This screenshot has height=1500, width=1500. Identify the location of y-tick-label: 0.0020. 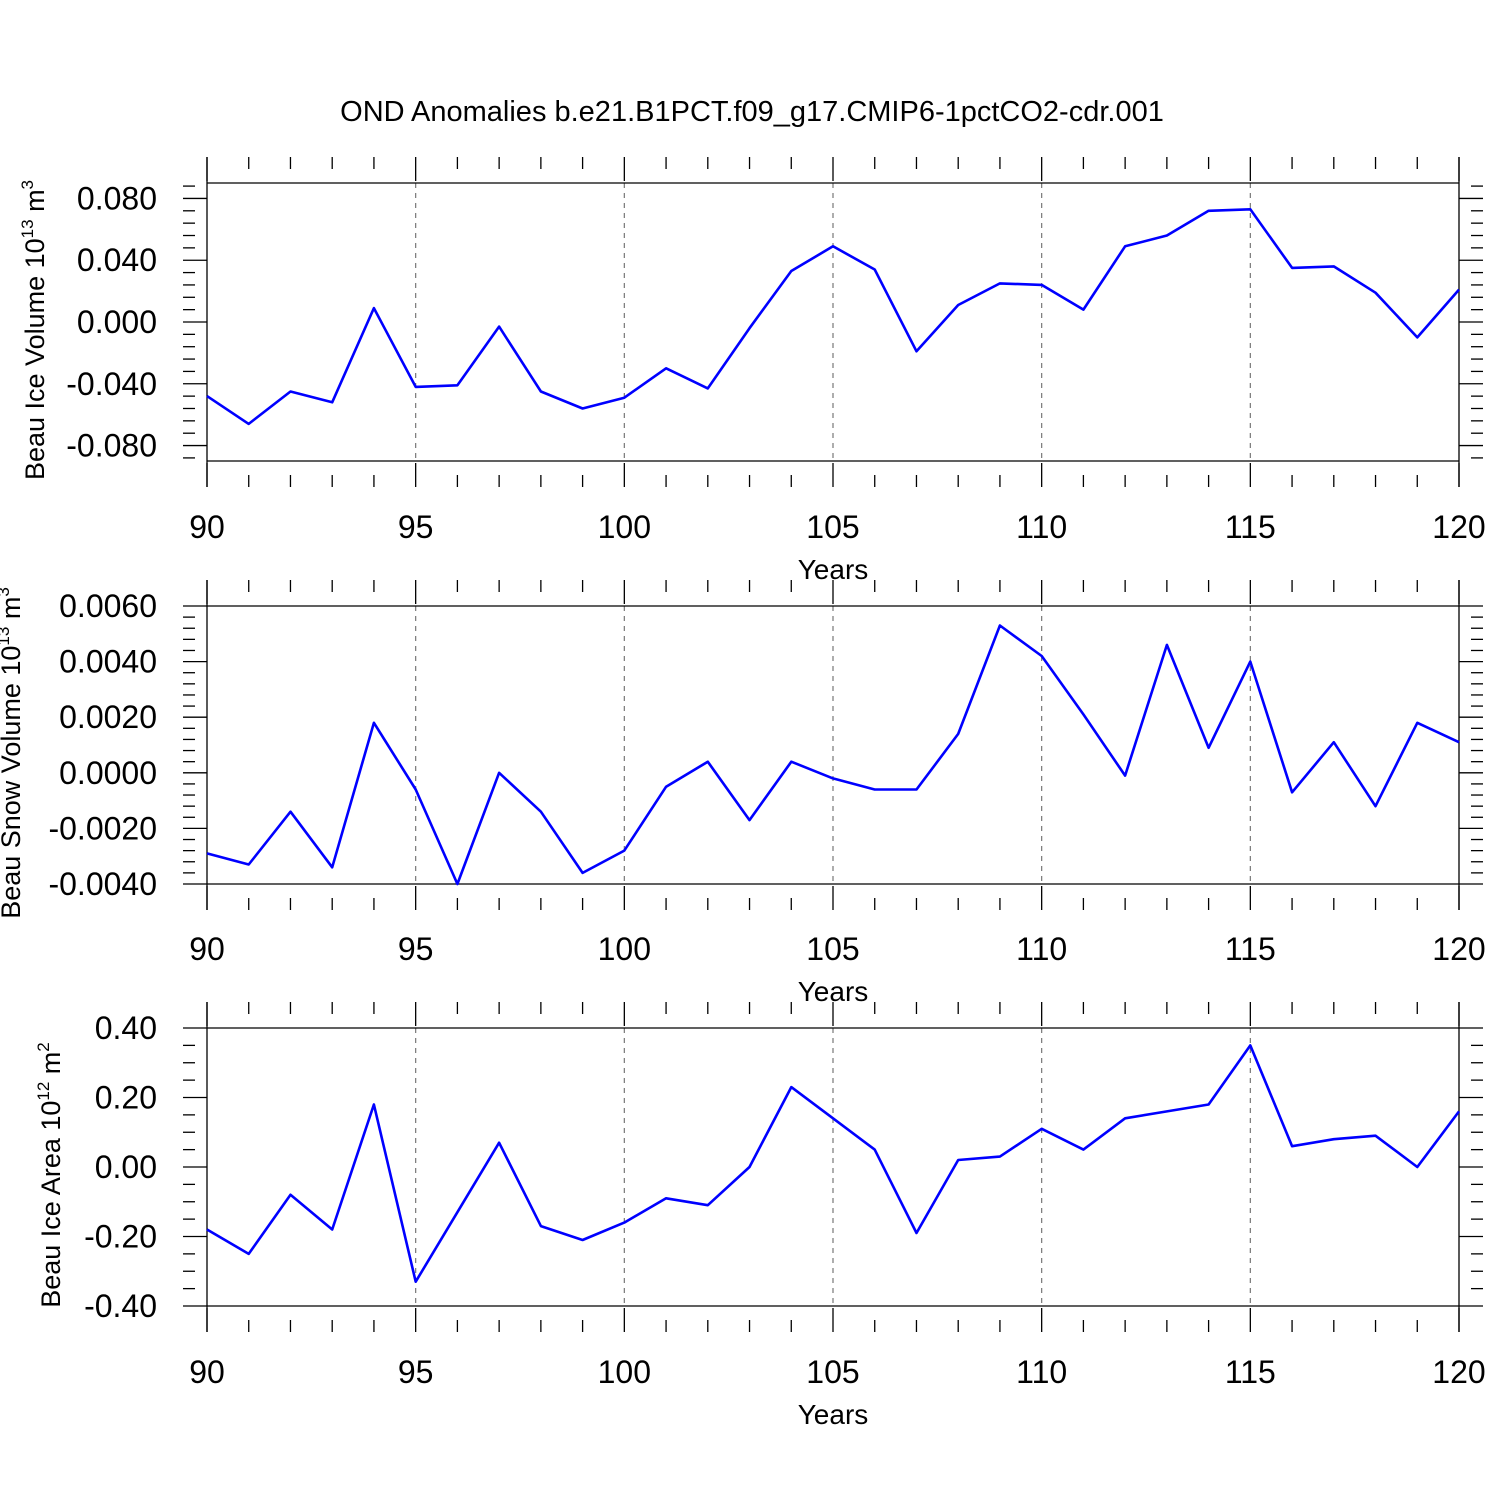
(108, 717).